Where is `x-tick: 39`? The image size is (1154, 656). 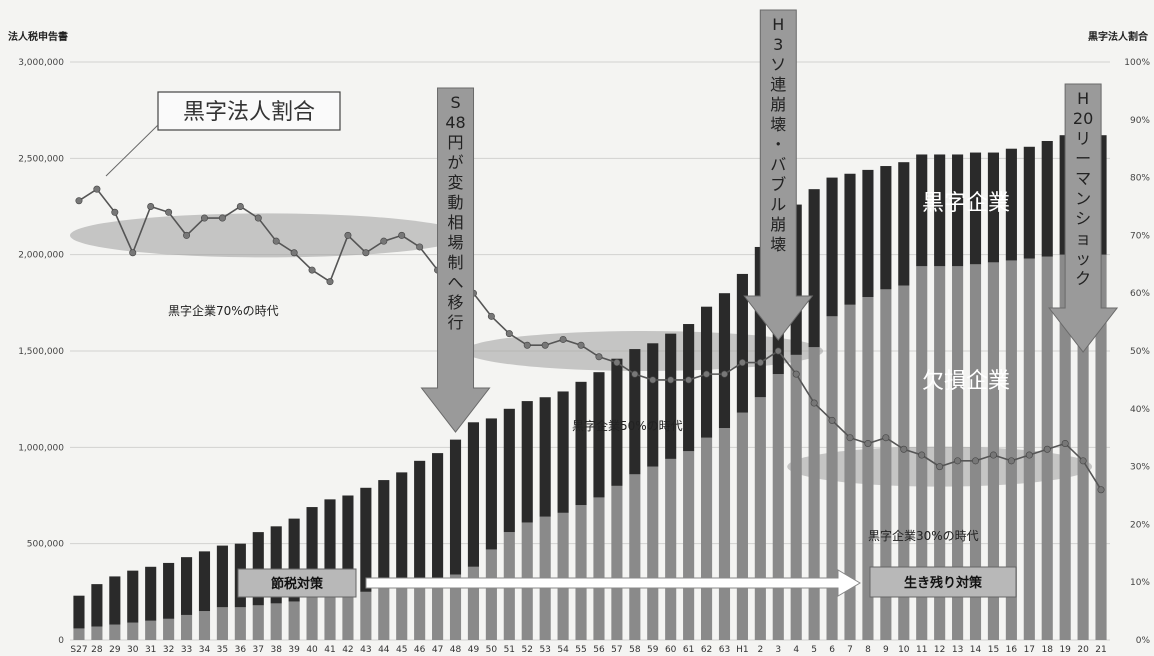
x-tick: 39 is located at coordinates (294, 650).